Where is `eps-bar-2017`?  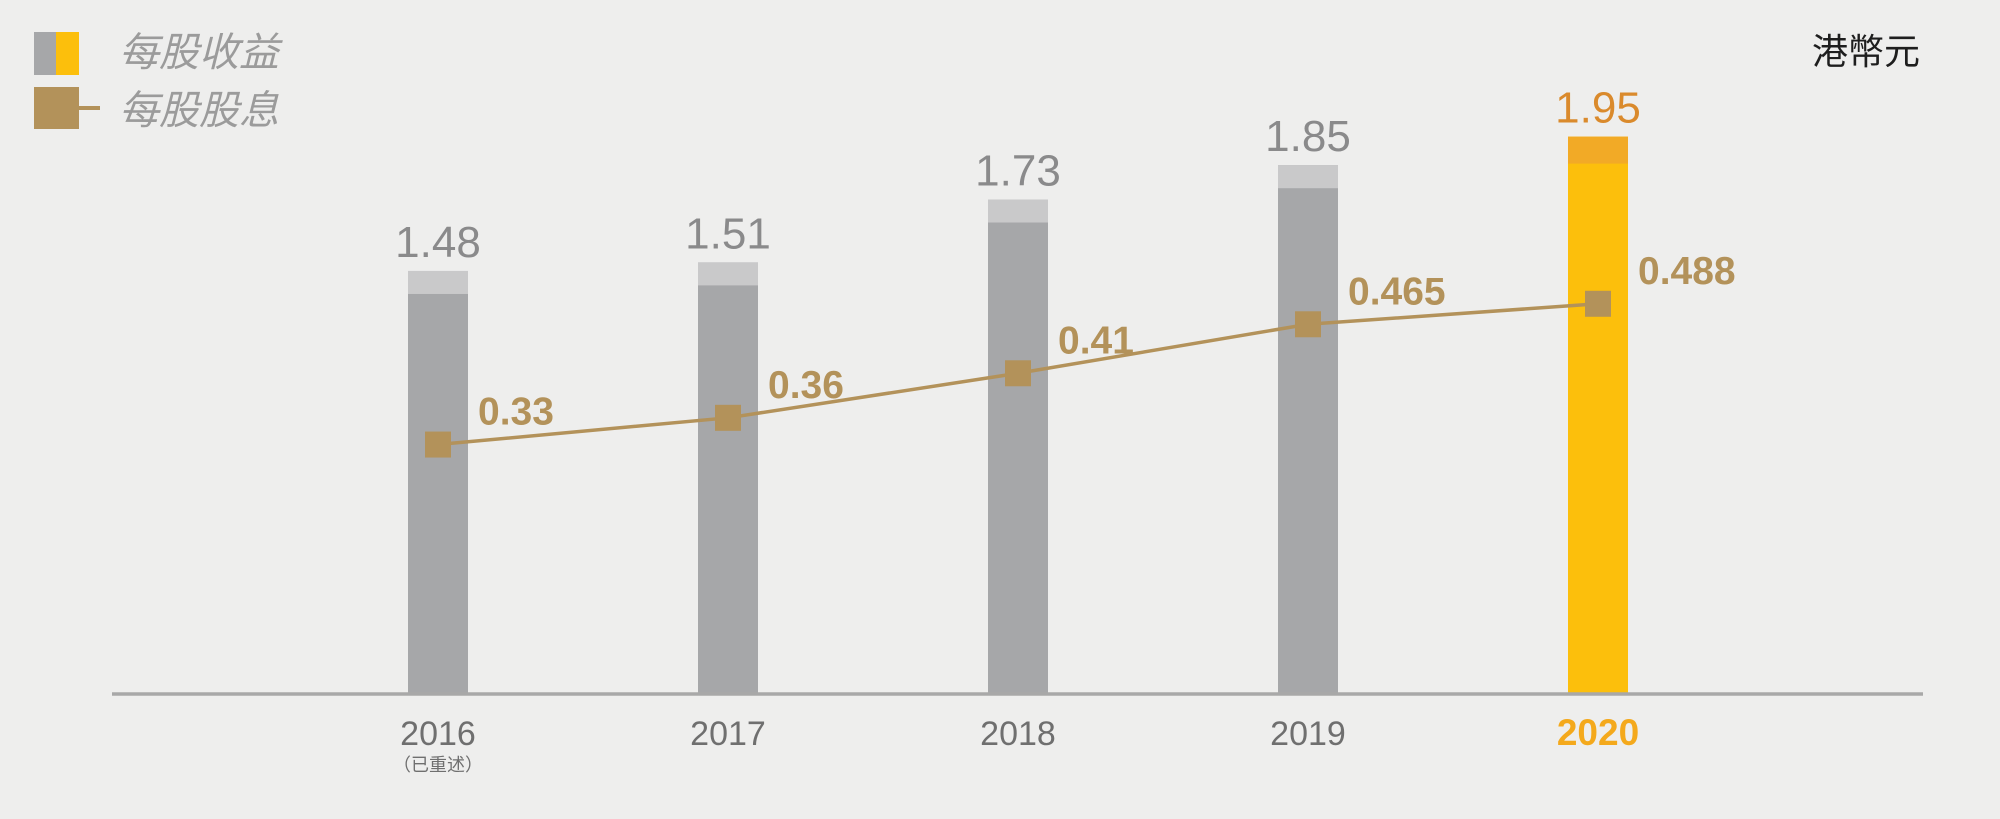 eps-bar-2017 is located at coordinates (728, 478).